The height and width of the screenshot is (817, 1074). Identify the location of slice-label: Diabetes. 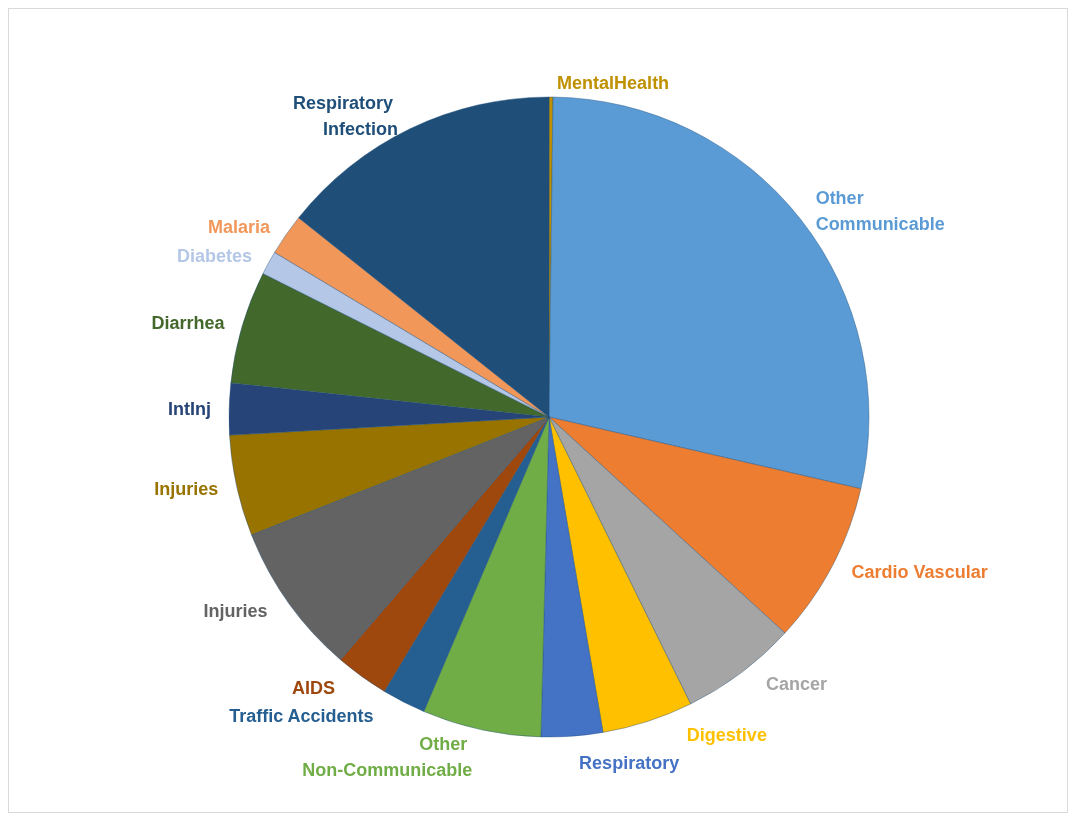
(214, 256).